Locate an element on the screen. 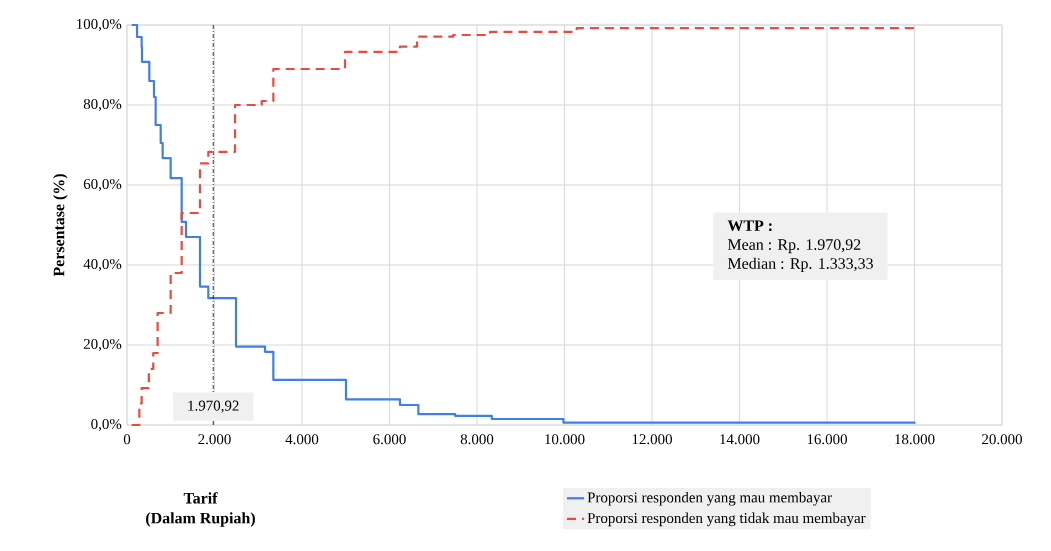  x-tick-label: 16.000 is located at coordinates (827, 439).